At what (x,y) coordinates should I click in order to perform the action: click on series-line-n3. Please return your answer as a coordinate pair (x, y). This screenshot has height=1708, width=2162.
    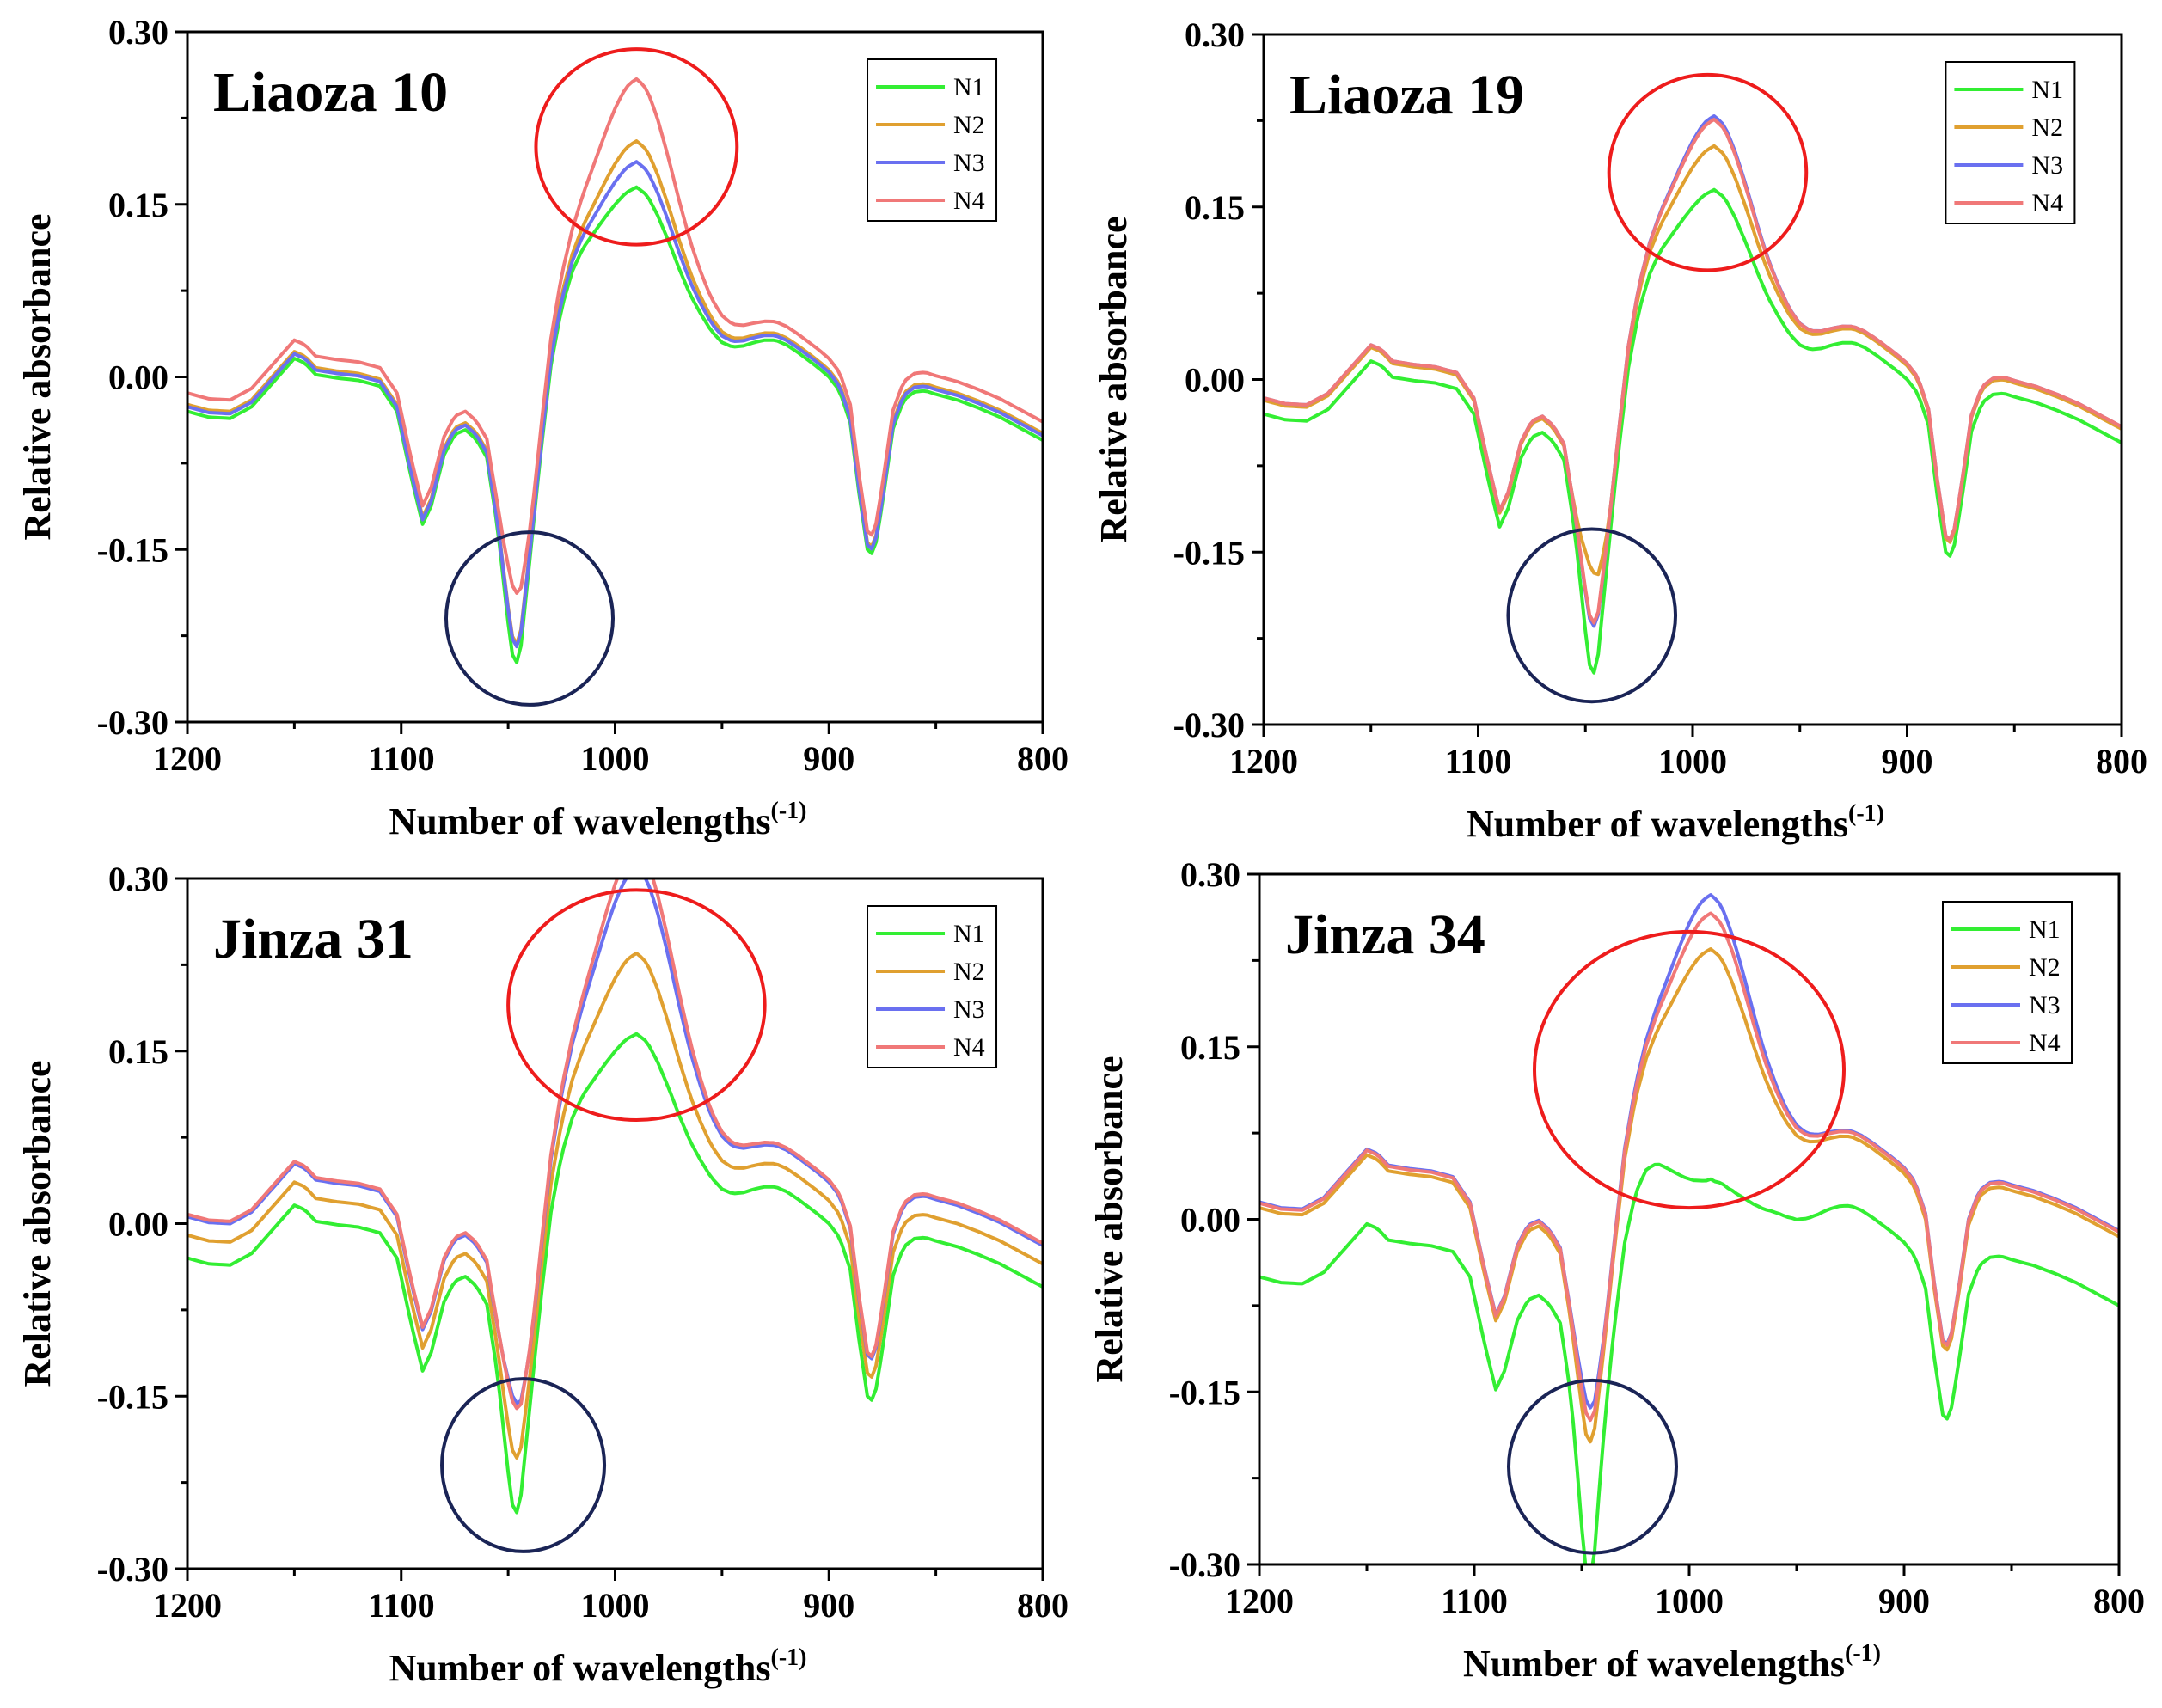
    Looking at the image, I should click on (615, 404).